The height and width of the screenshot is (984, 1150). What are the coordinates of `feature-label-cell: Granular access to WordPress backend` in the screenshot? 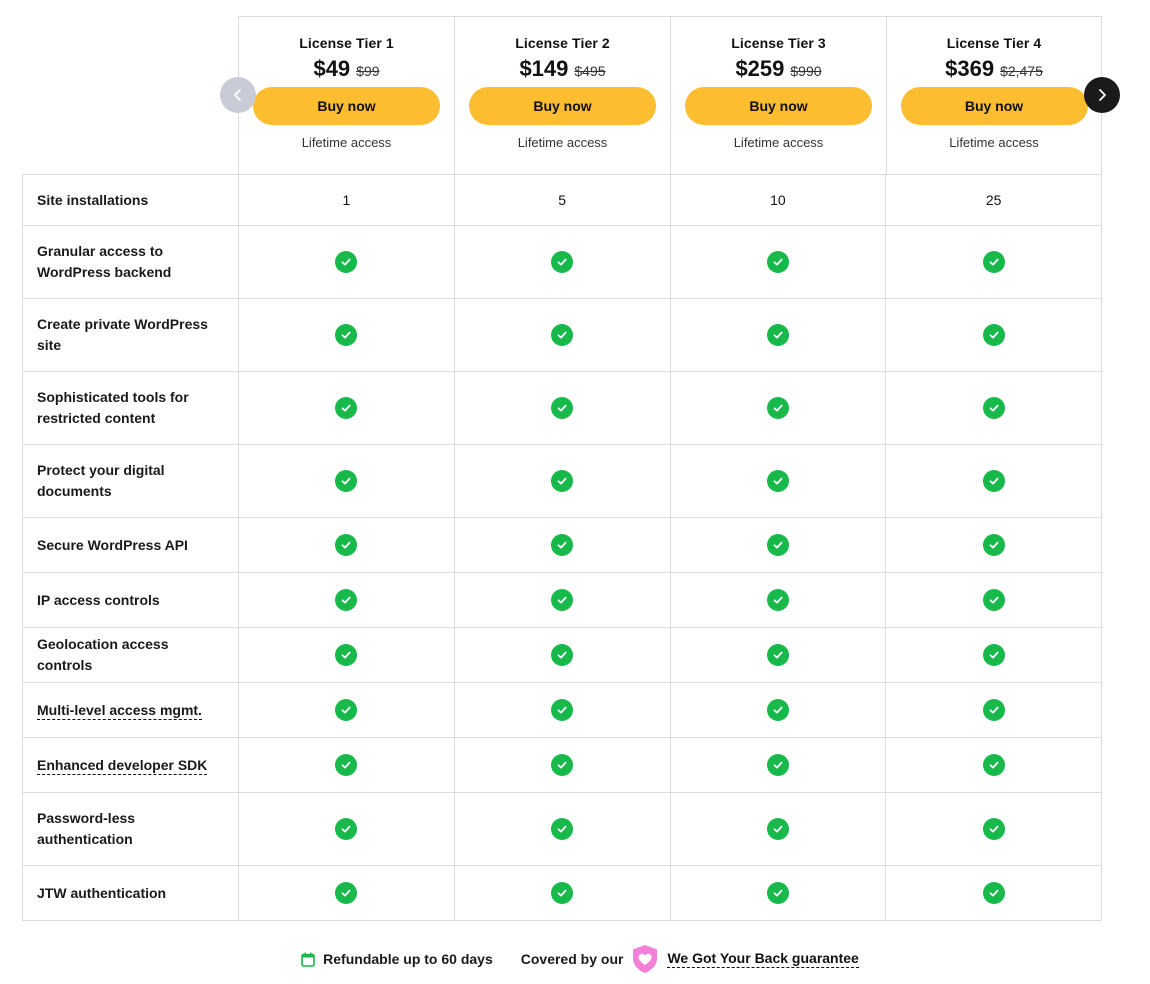 It's located at (130, 262).